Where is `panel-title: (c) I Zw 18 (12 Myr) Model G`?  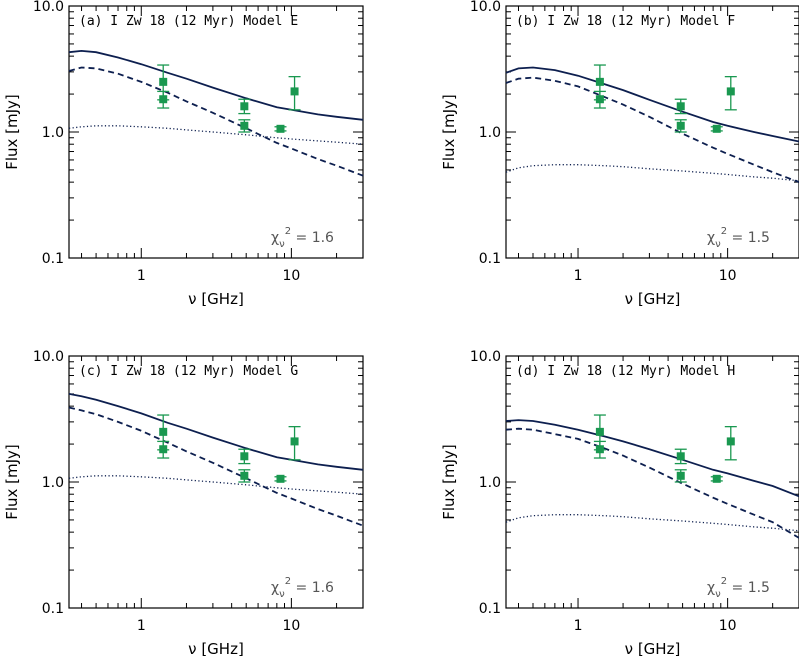
panel-title: (c) I Zw 18 (12 Myr) Model G is located at coordinates (188, 371).